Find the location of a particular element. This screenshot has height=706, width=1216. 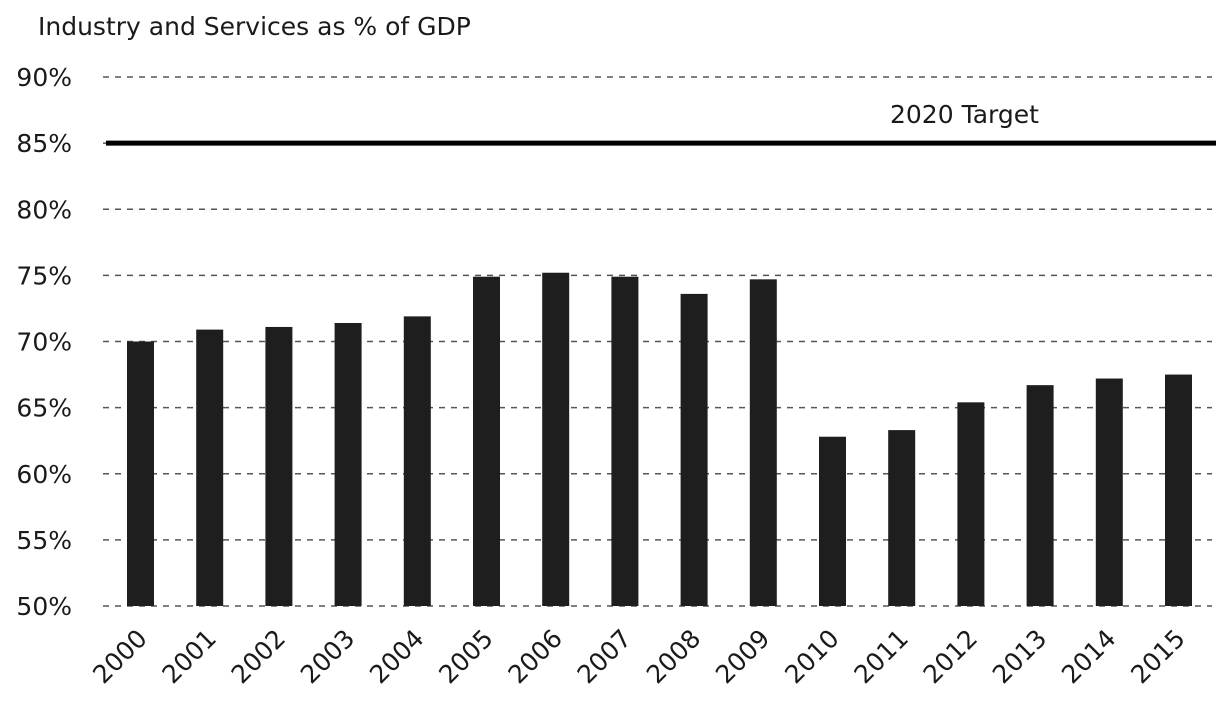

bar-2003 is located at coordinates (348, 464).